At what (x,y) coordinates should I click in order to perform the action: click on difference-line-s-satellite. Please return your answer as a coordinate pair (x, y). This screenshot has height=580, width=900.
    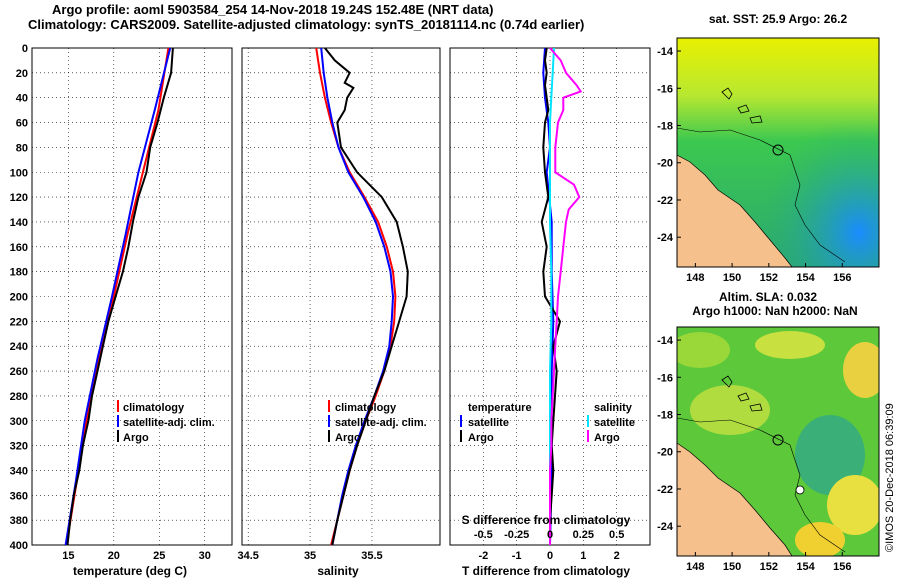
    Looking at the image, I should click on (552, 296).